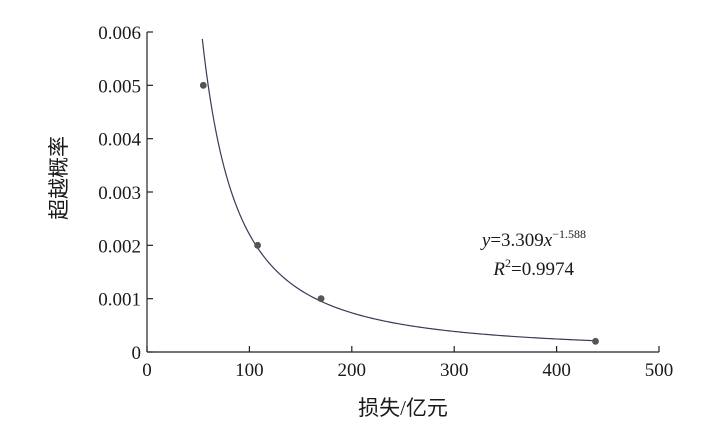  I want to click on y-tick-label: 0.004, so click(119, 140).